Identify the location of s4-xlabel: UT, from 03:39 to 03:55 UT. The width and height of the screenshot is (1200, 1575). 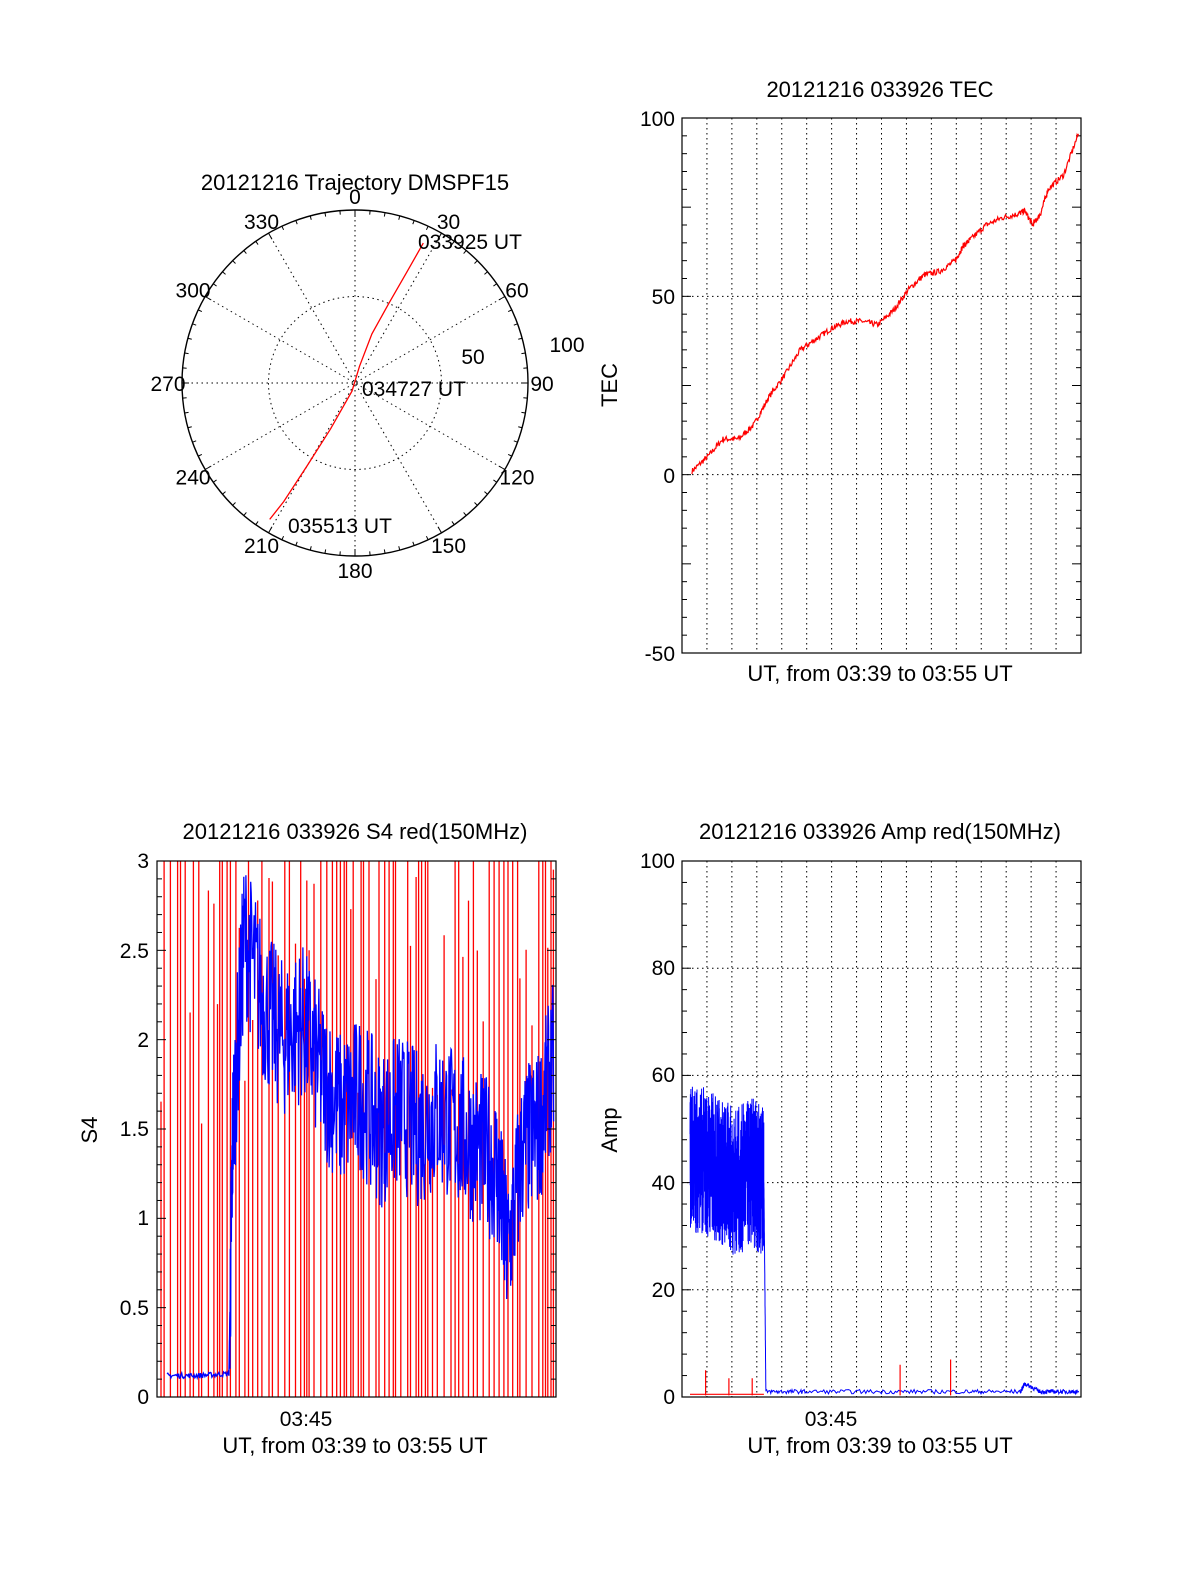
(354, 1445).